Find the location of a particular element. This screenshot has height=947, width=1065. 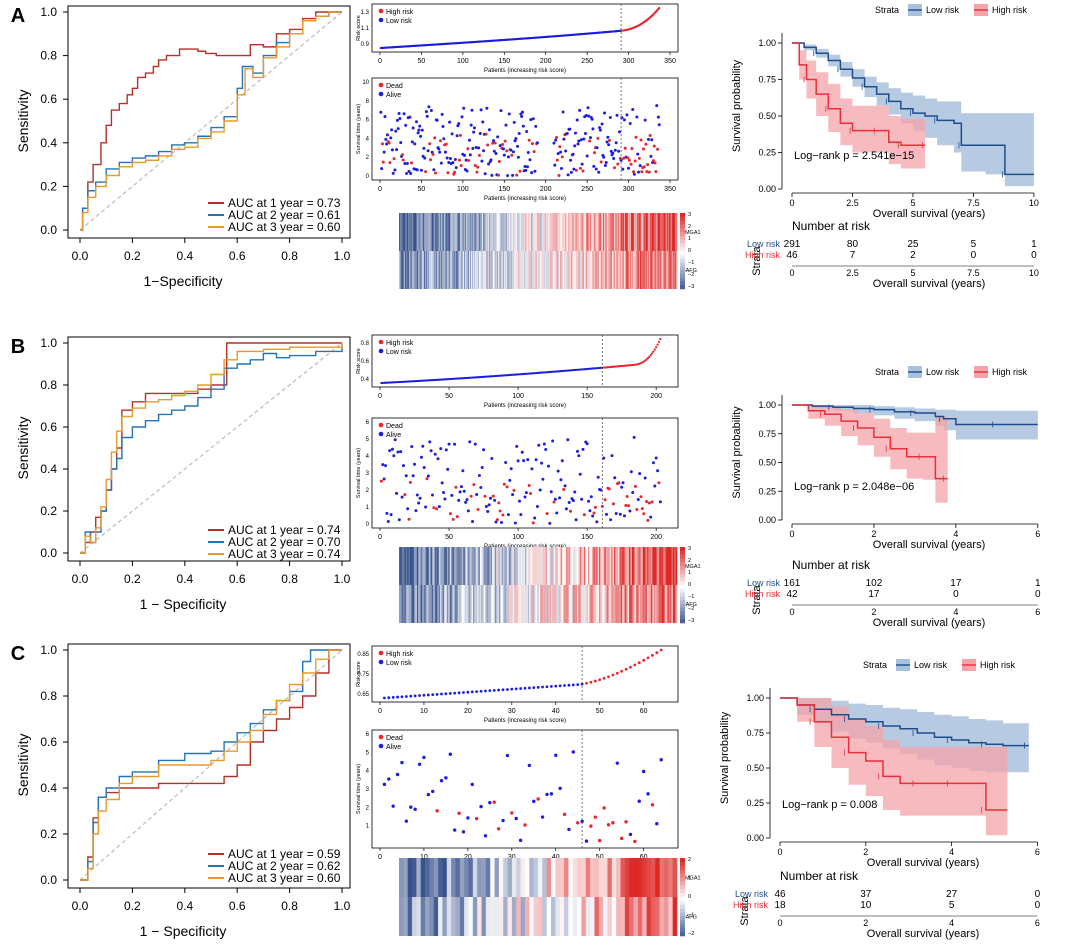

low-risk-point is located at coordinates (397, 697).